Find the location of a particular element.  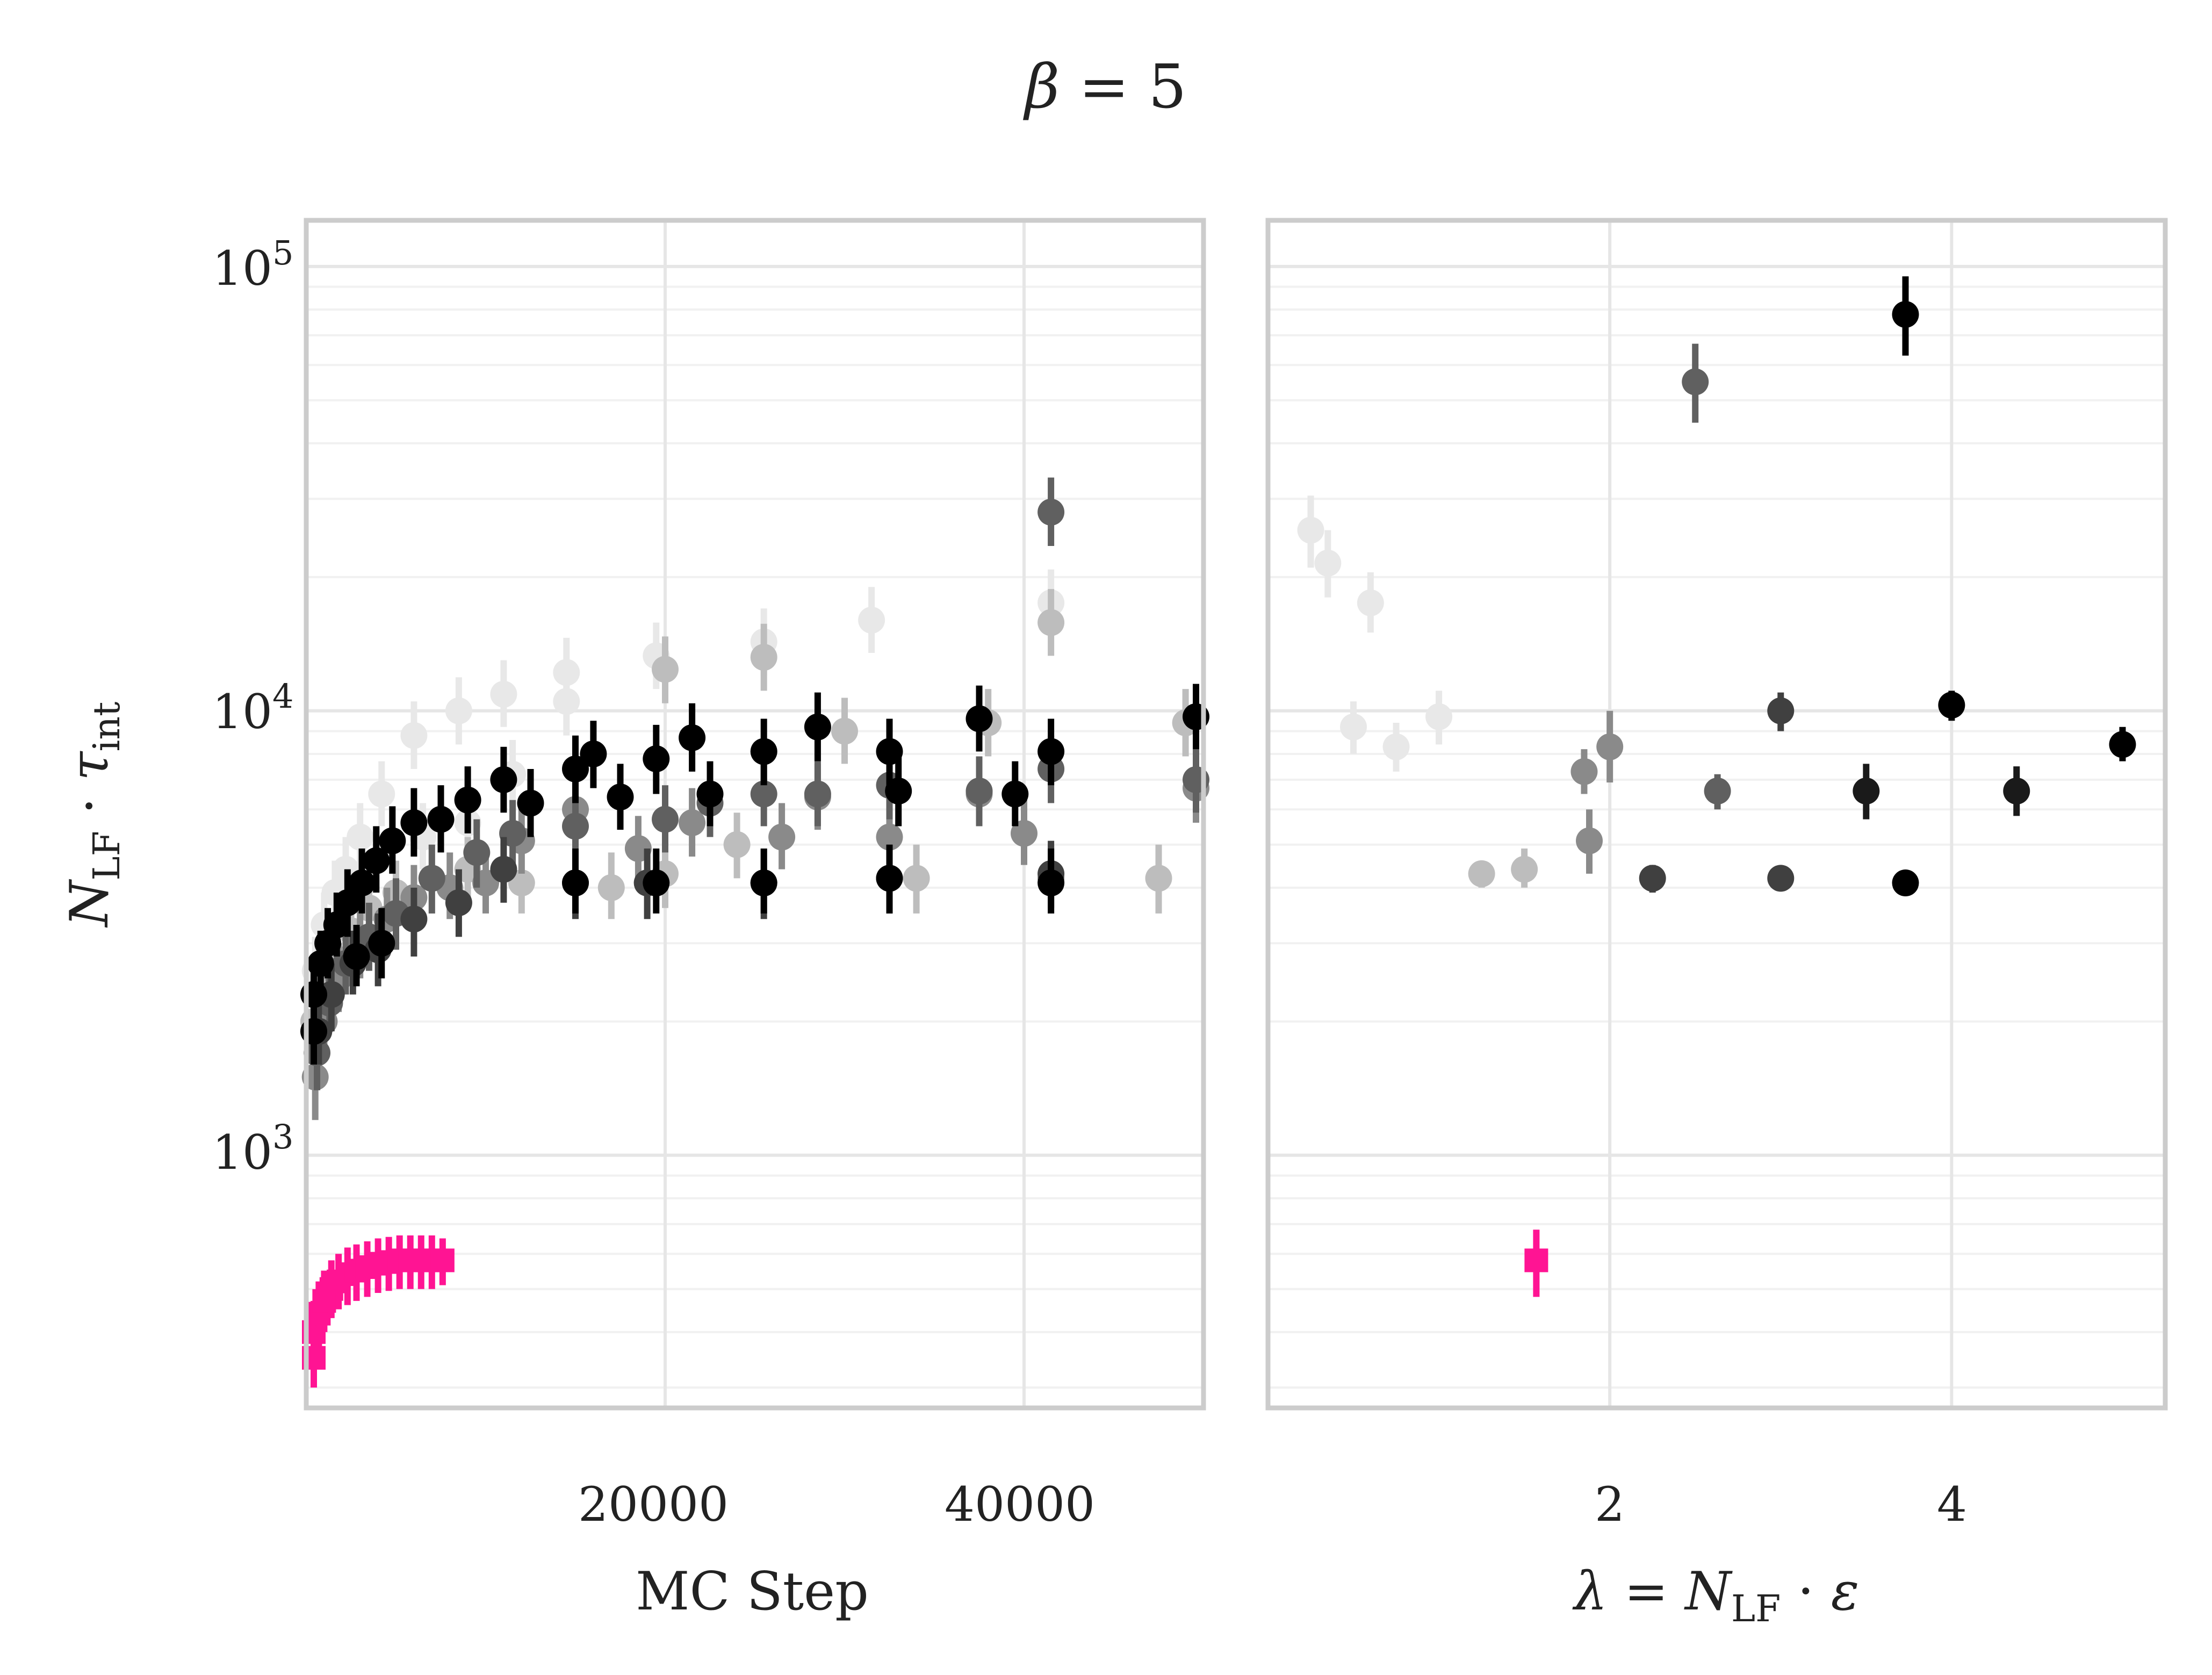

left-x-axis-label: MC Step is located at coordinates (752, 1591).